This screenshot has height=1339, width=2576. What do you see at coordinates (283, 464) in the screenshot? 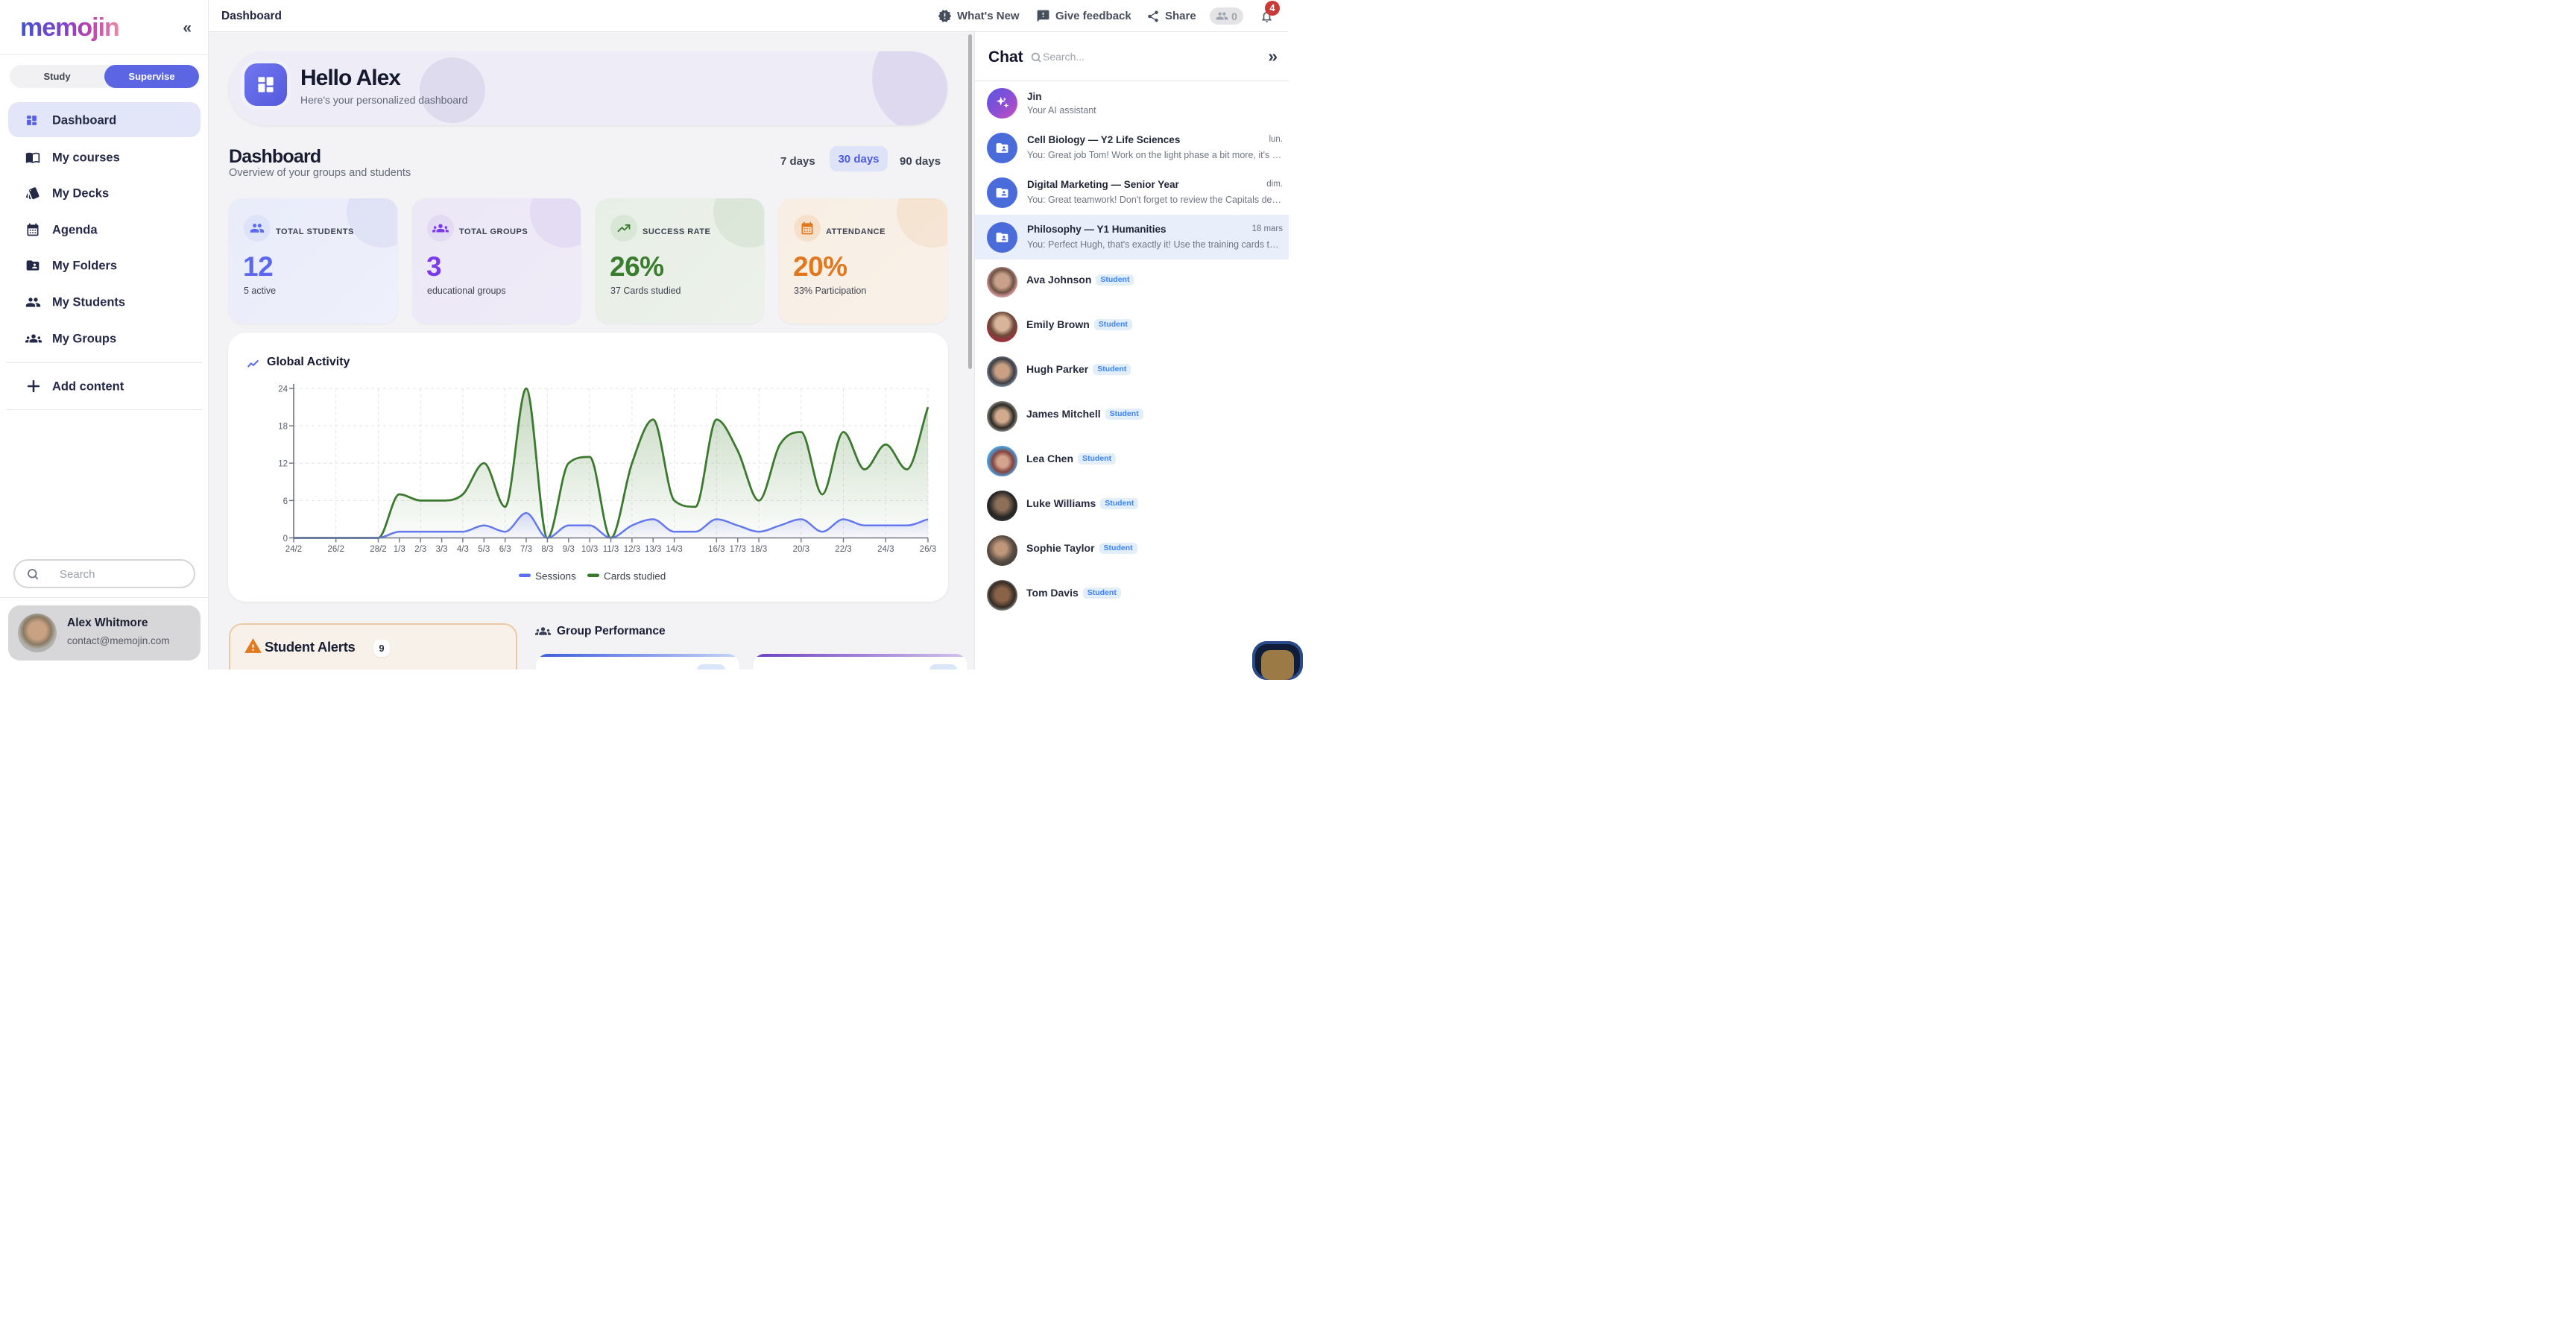
I see `svg-text: 12` at bounding box center [283, 464].